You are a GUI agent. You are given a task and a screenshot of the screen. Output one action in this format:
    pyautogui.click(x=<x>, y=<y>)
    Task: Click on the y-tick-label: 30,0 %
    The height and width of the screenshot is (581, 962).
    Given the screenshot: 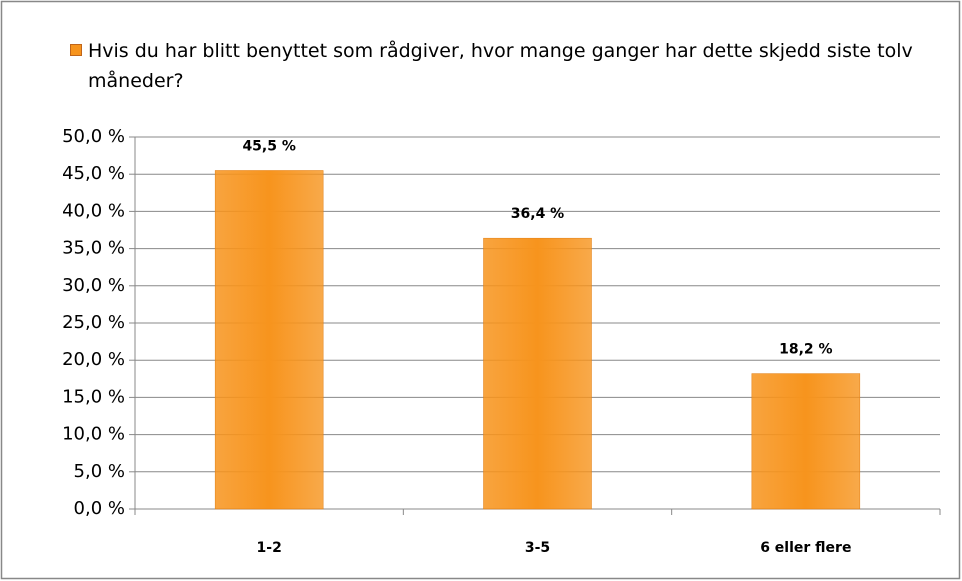 What is the action you would take?
    pyautogui.click(x=93, y=285)
    